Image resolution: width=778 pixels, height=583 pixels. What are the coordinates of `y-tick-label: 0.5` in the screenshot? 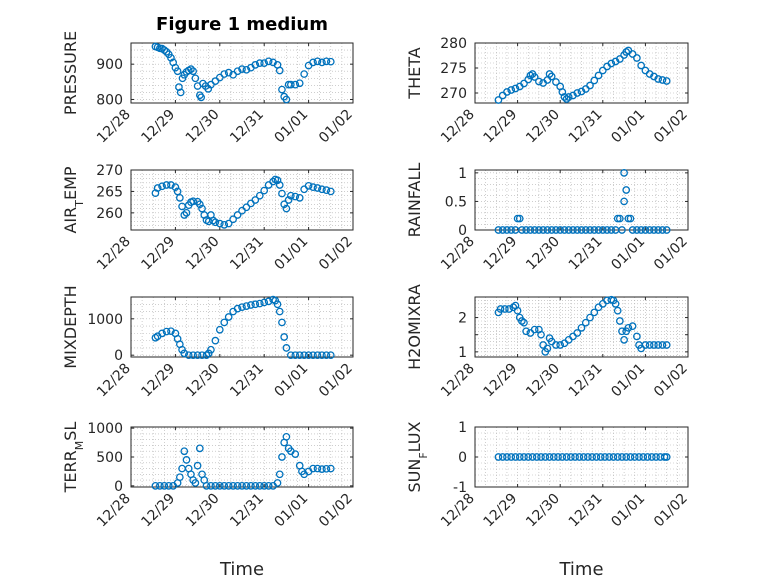 It's located at (456, 202).